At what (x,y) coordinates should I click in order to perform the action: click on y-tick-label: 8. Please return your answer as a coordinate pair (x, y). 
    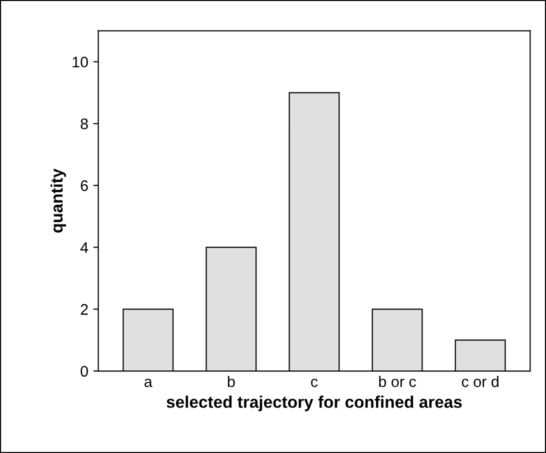
    Looking at the image, I should click on (84, 124).